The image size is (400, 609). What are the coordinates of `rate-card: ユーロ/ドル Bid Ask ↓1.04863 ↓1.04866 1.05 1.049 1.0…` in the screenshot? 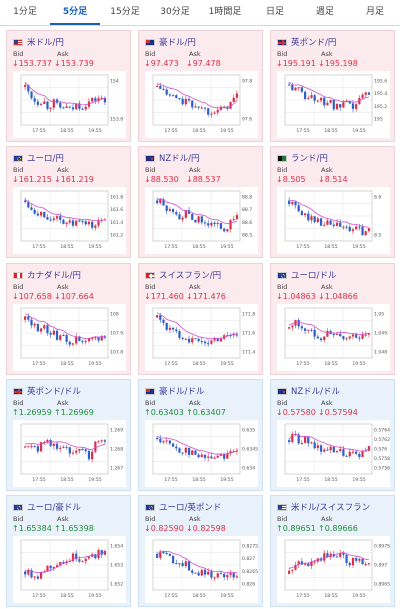 It's located at (332, 319).